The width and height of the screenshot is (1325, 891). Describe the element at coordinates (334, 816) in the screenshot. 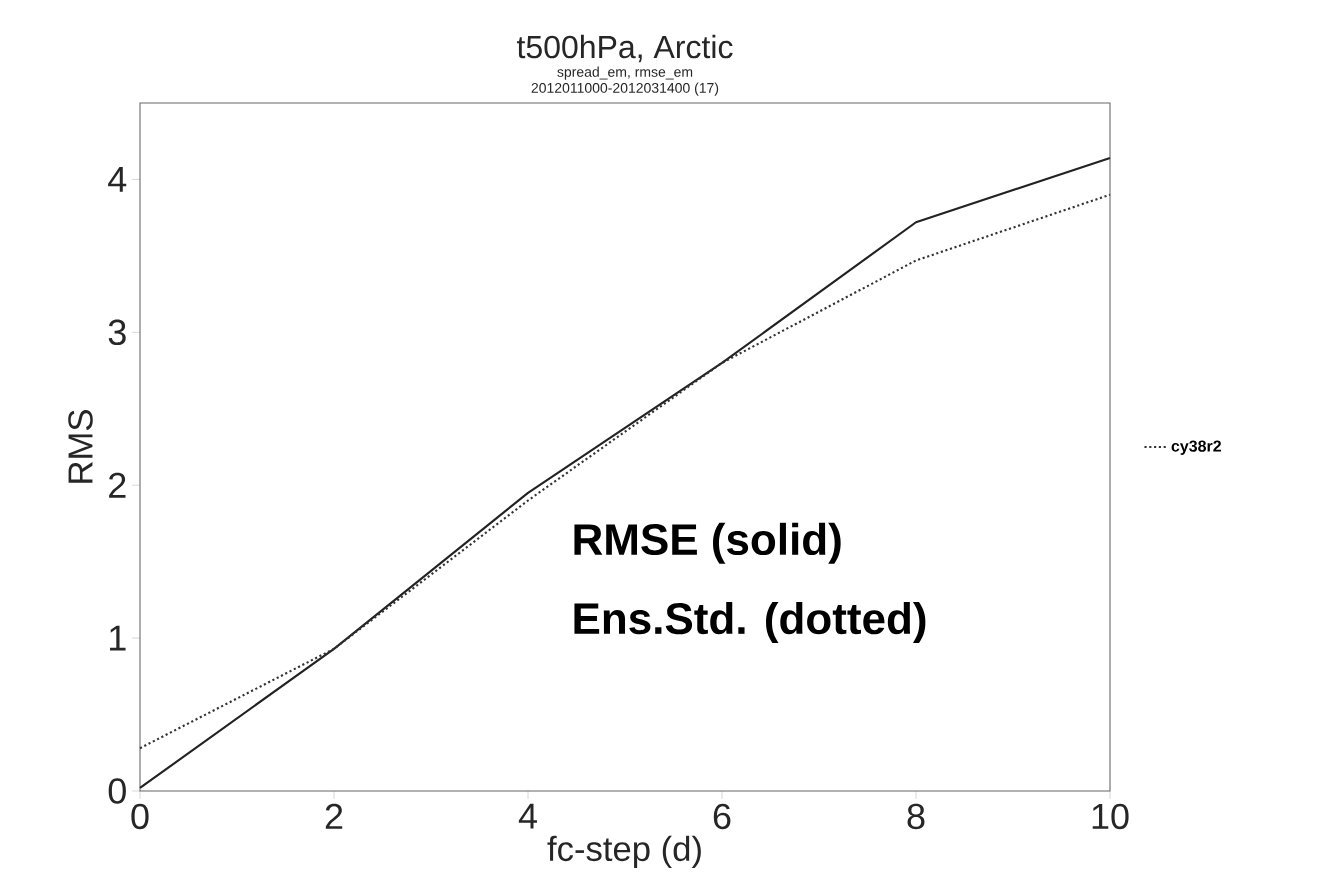

I see `x-tick-label: 2` at that location.